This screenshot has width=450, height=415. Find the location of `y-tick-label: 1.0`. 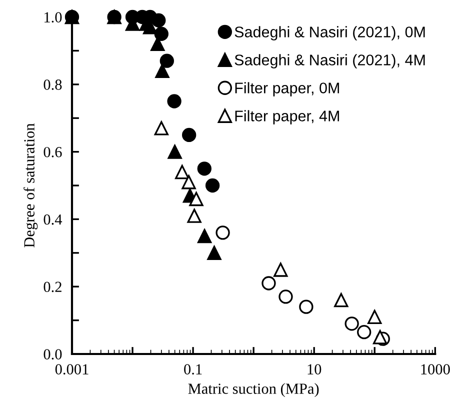

y-tick-label: 1.0 is located at coordinates (53, 17).